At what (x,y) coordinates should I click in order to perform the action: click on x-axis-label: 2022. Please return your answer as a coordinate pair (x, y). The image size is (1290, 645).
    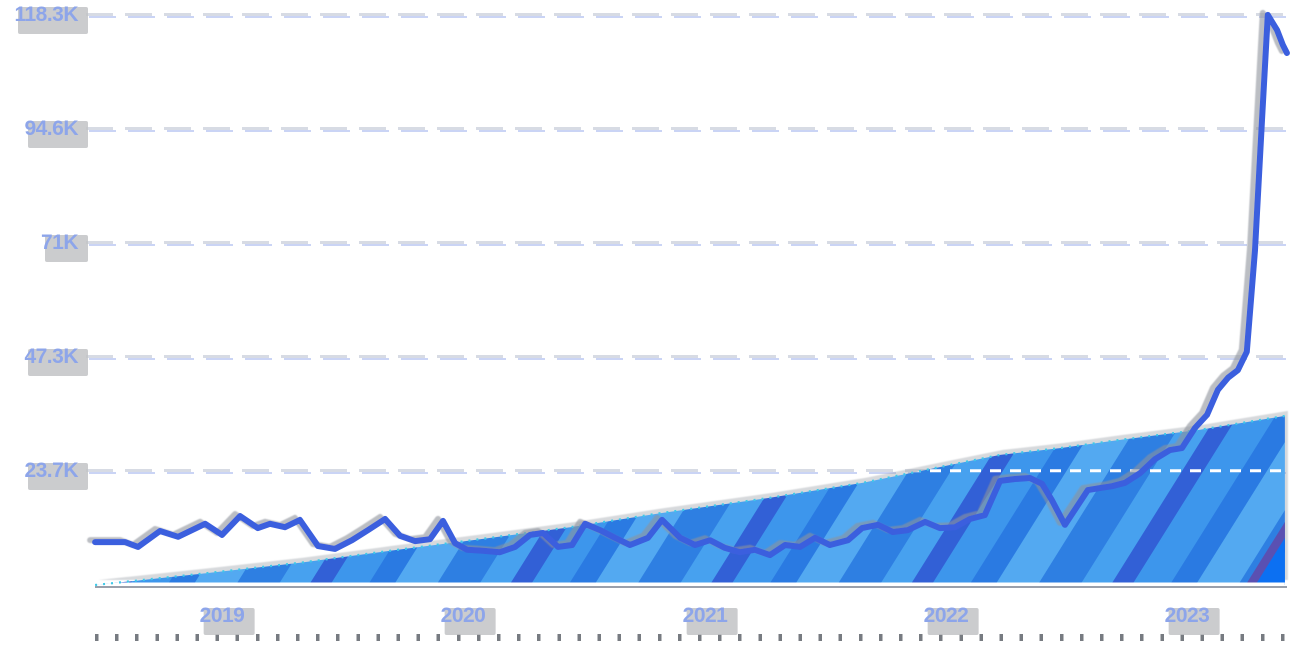
    Looking at the image, I should click on (951, 619).